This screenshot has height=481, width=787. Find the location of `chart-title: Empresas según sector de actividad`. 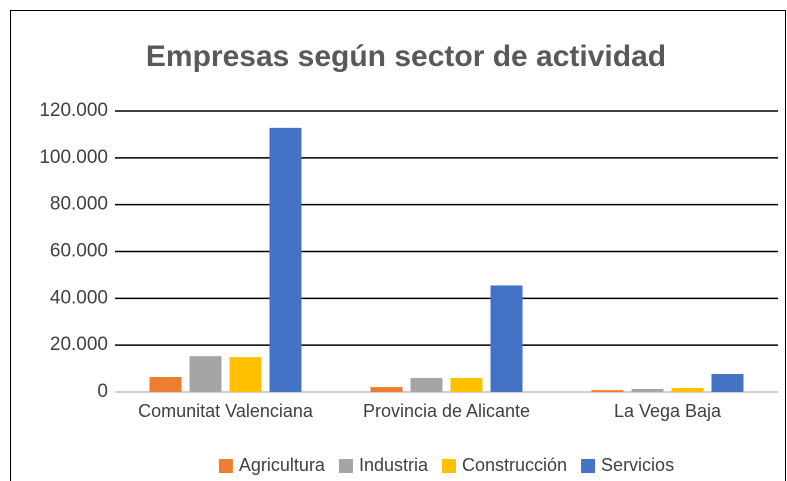

chart-title: Empresas según sector de actividad is located at coordinates (406, 56).